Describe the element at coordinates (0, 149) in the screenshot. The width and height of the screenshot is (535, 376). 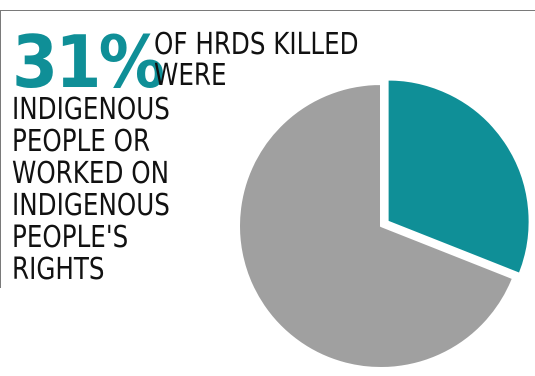
I see `frame-left-rule` at that location.